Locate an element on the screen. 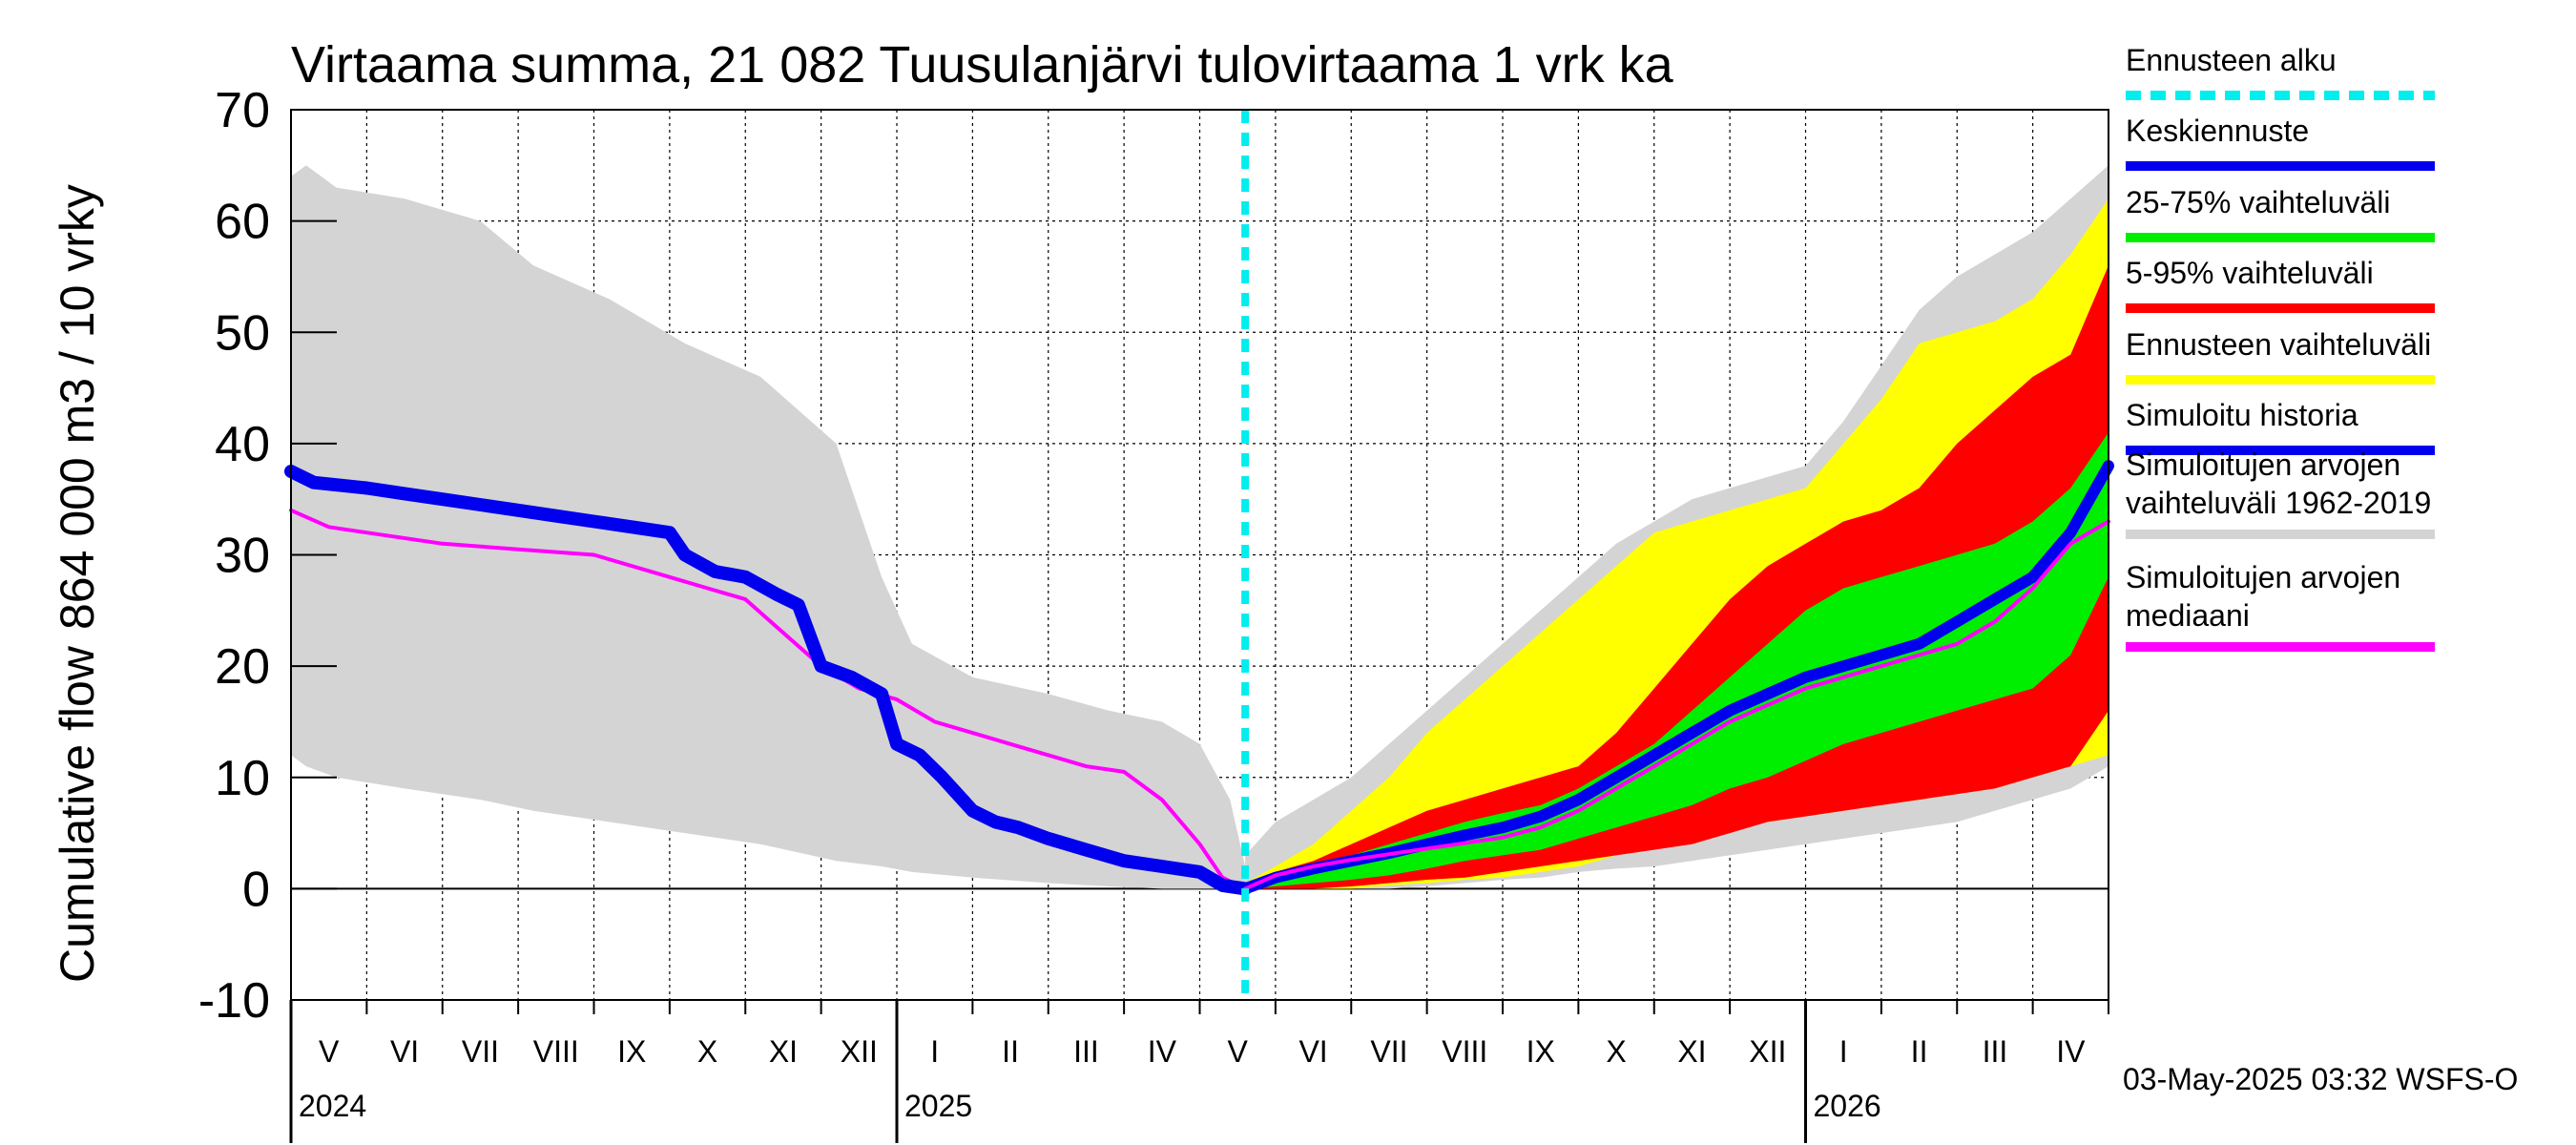 The image size is (2576, 1145). legend-item: Ennusteen vaihteluväli is located at coordinates (2280, 356).